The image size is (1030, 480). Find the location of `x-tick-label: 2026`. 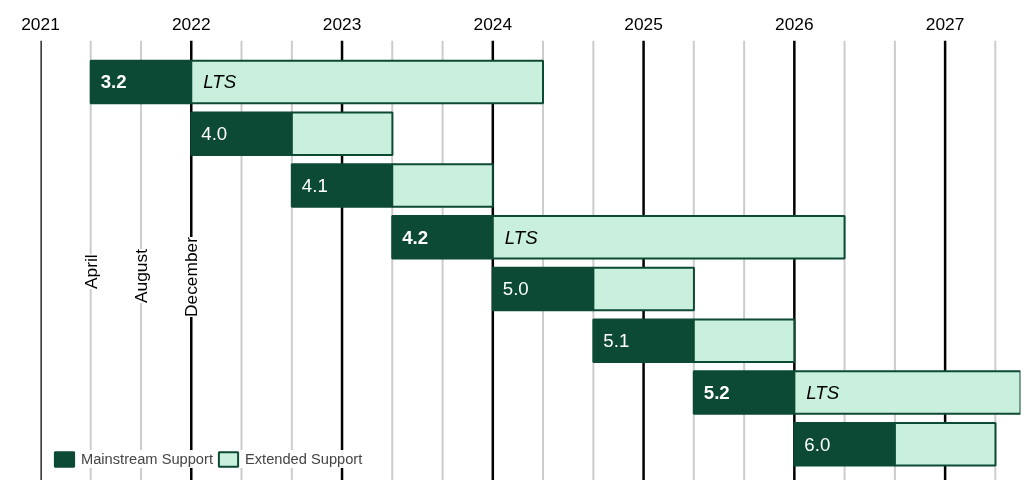

x-tick-label: 2026 is located at coordinates (794, 23).